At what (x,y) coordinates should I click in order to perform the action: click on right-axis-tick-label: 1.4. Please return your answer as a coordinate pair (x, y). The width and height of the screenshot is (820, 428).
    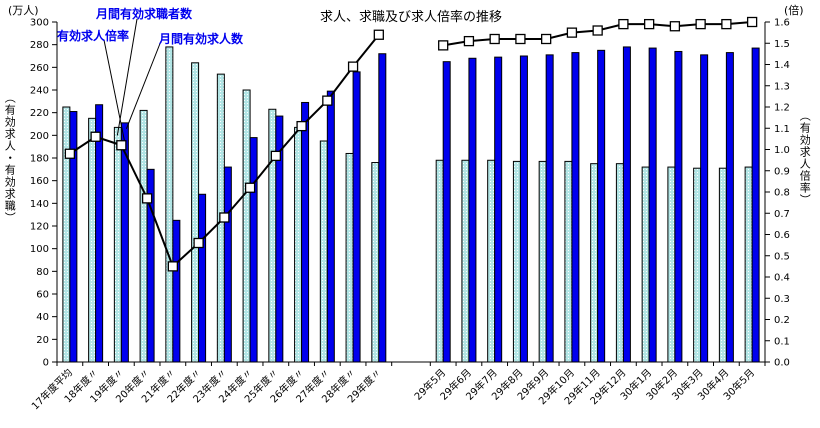
    Looking at the image, I should click on (782, 65).